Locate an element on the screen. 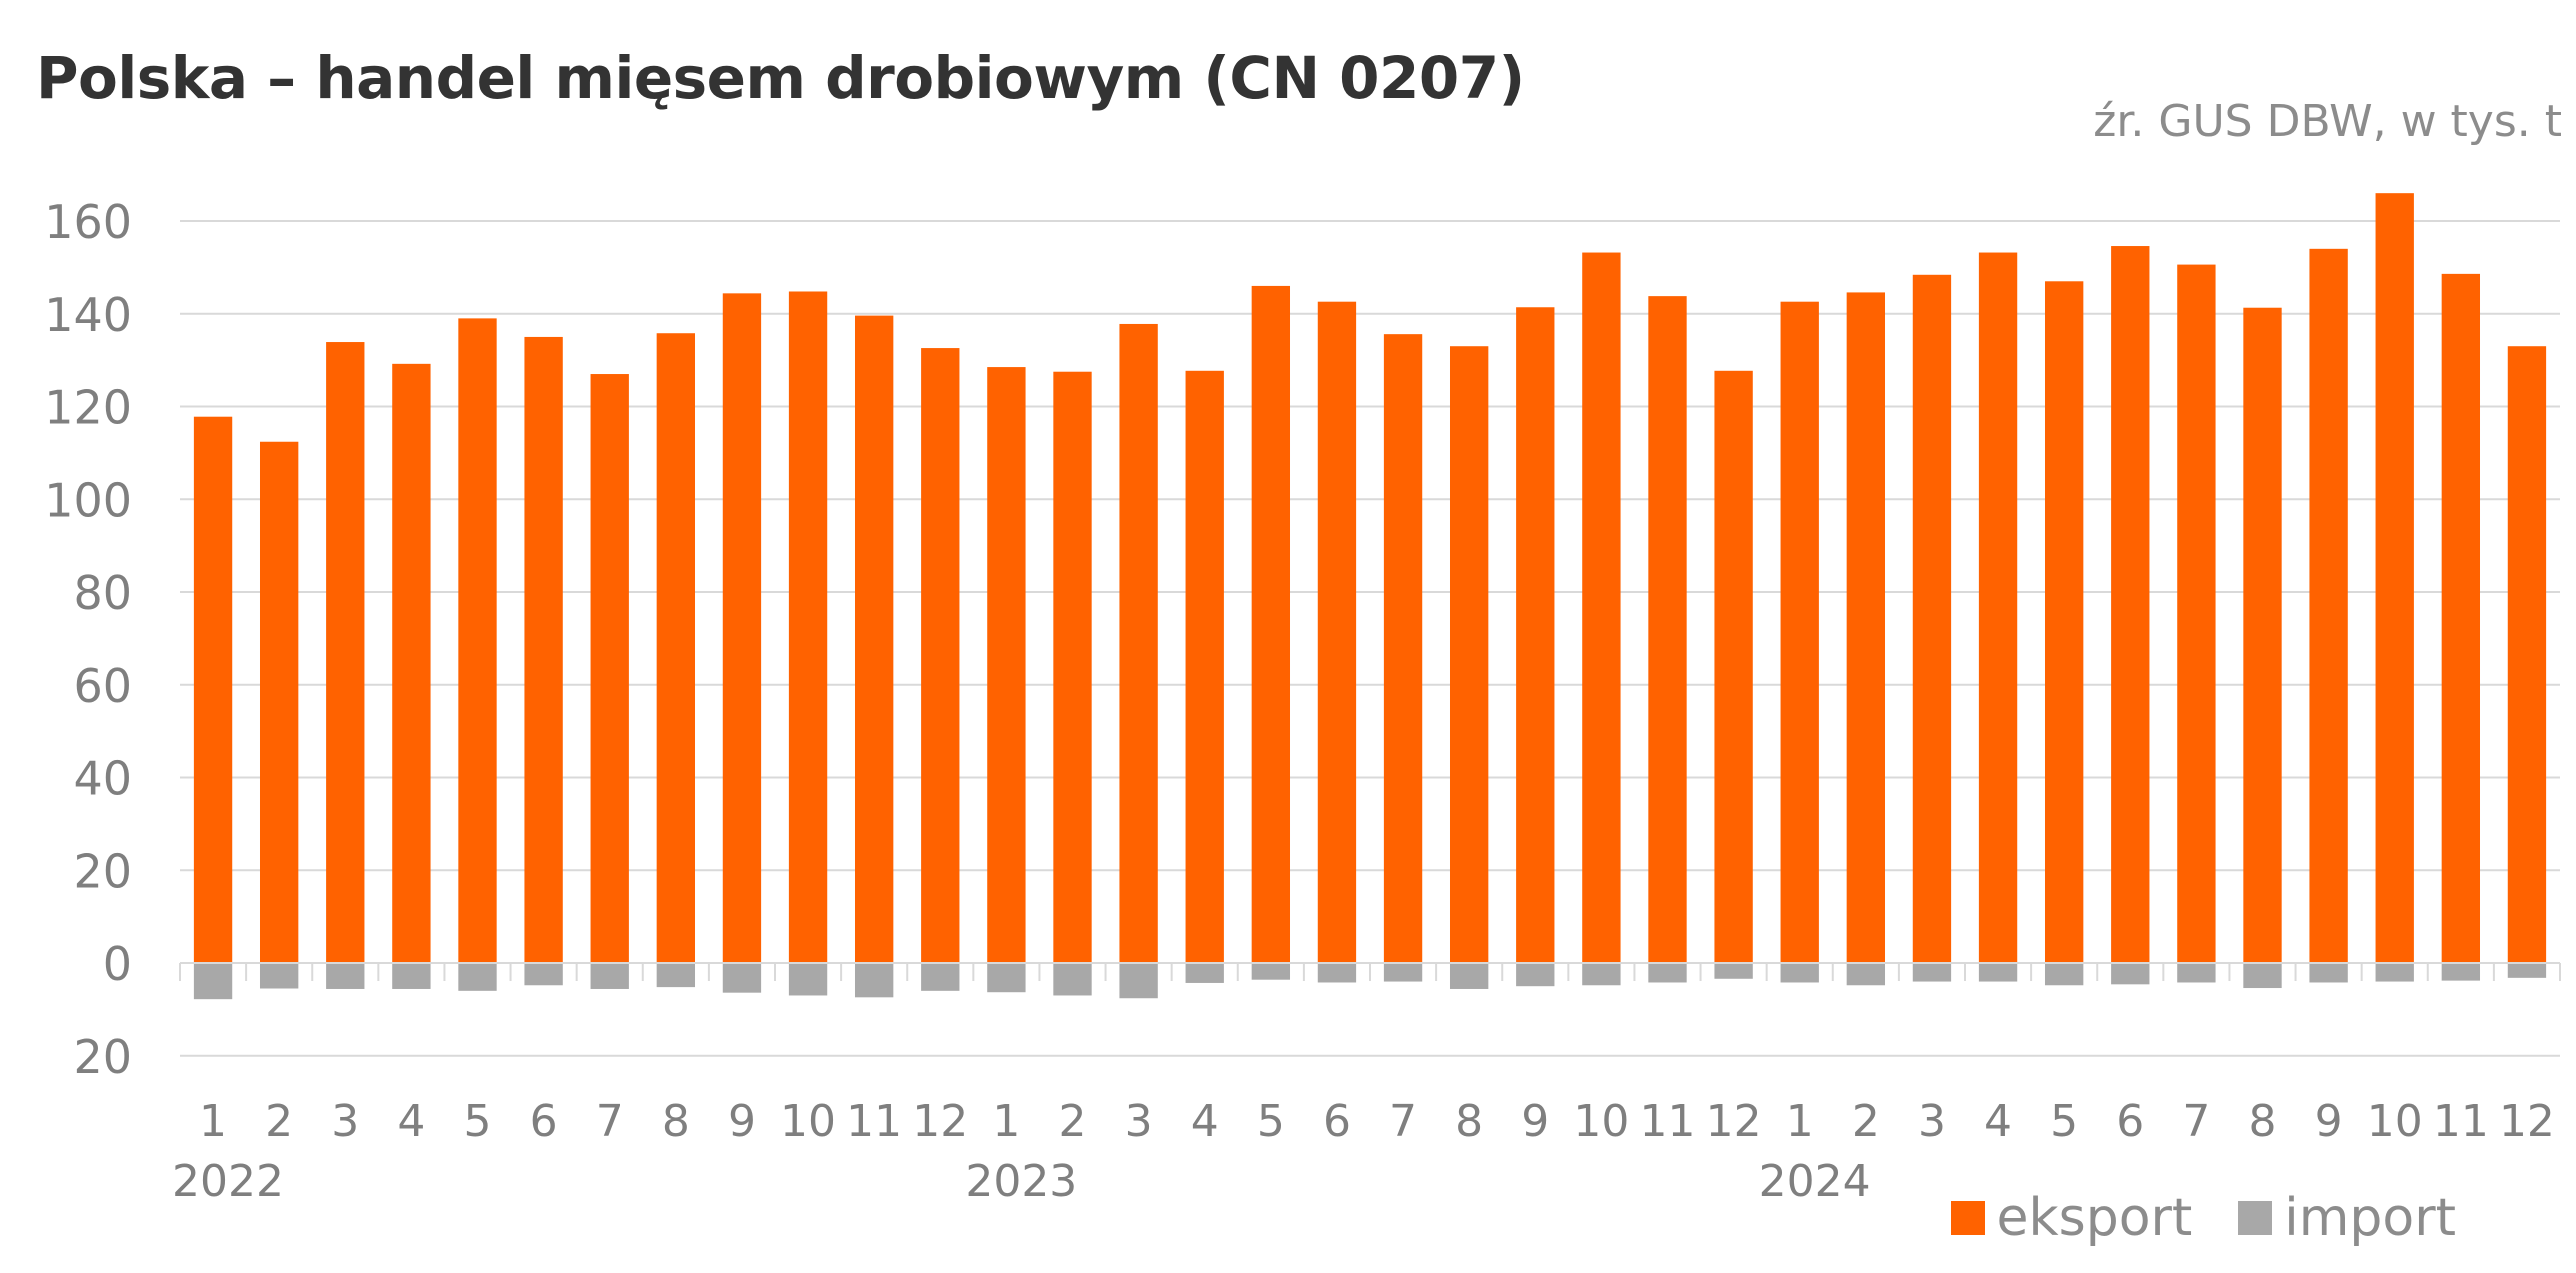 The image size is (2576, 1273). y-tick-label: 40 is located at coordinates (102, 779).